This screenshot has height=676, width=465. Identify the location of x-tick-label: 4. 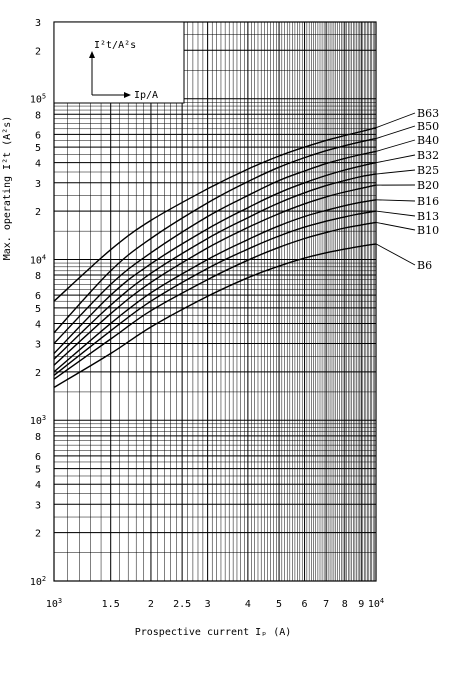
(248, 604).